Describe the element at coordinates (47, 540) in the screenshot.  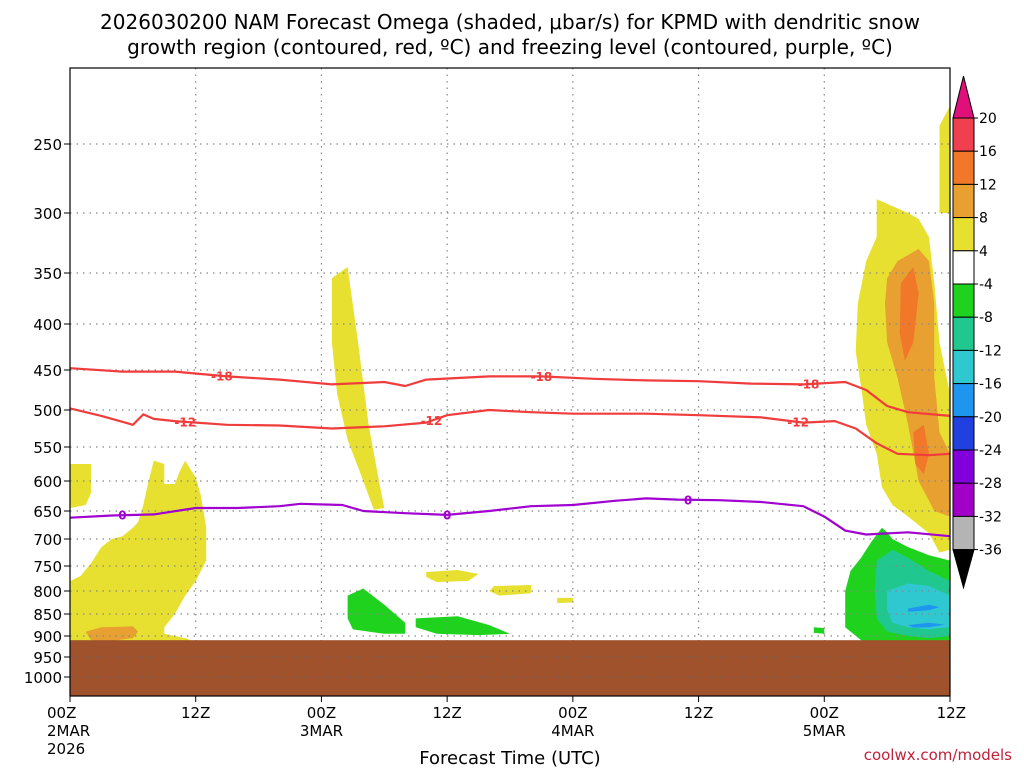
I see `y-tick-label-700: 700` at that location.